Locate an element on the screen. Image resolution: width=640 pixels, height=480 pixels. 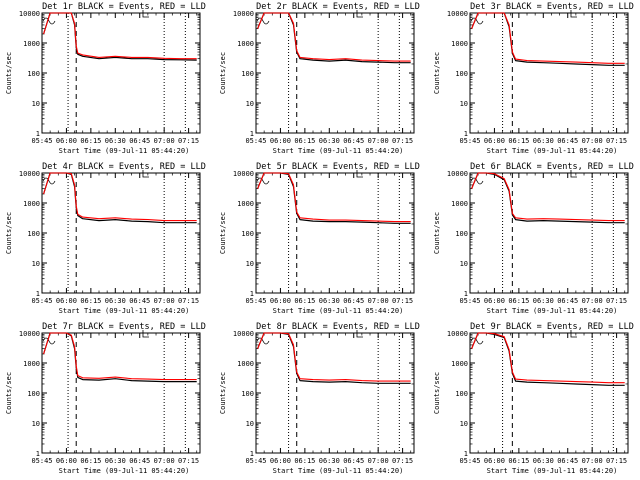
chart-title: Det 8r BLACK = Events, RED = LLD is located at coordinates (338, 327).